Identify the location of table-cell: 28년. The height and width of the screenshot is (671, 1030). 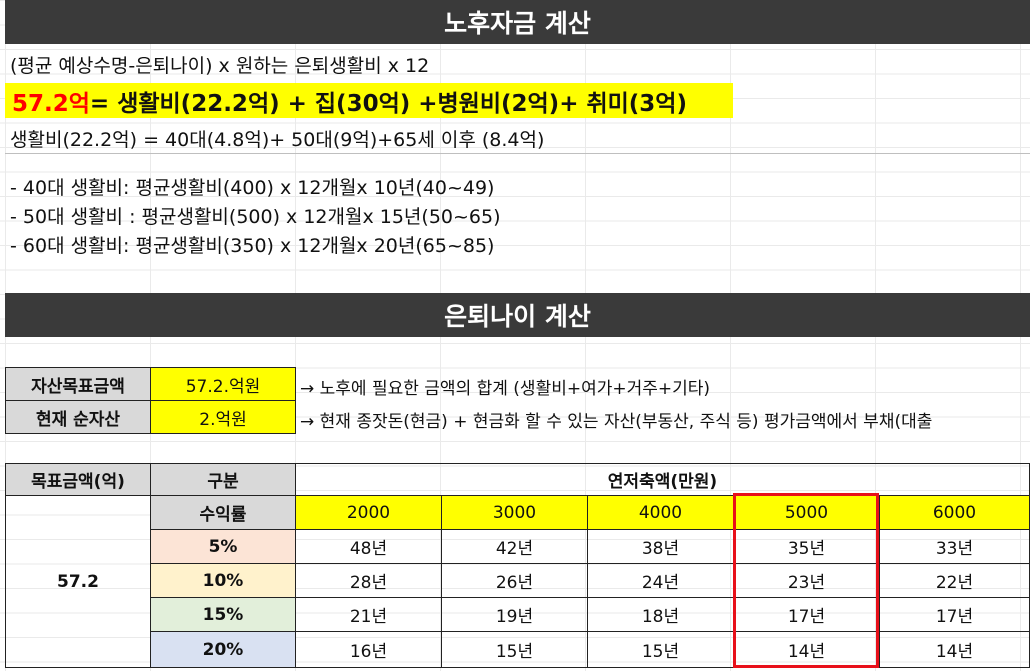
(368, 580).